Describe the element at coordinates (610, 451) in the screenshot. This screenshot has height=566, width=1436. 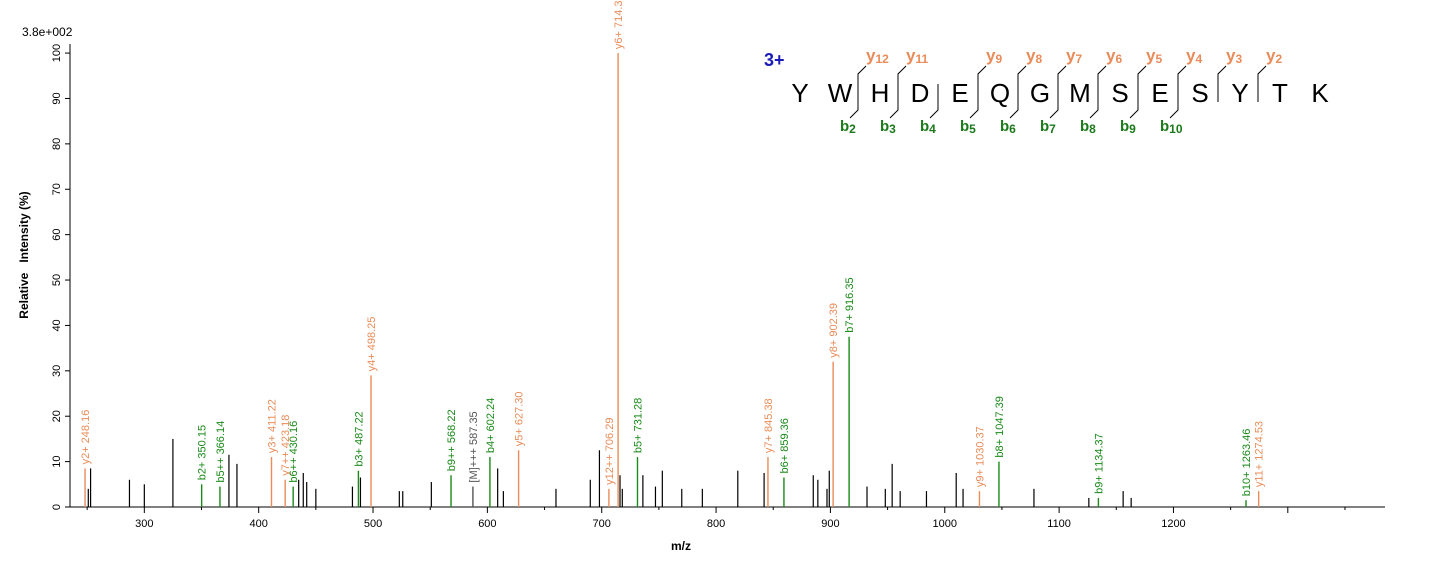
I see `peak-label: y12++ 706.29` at that location.